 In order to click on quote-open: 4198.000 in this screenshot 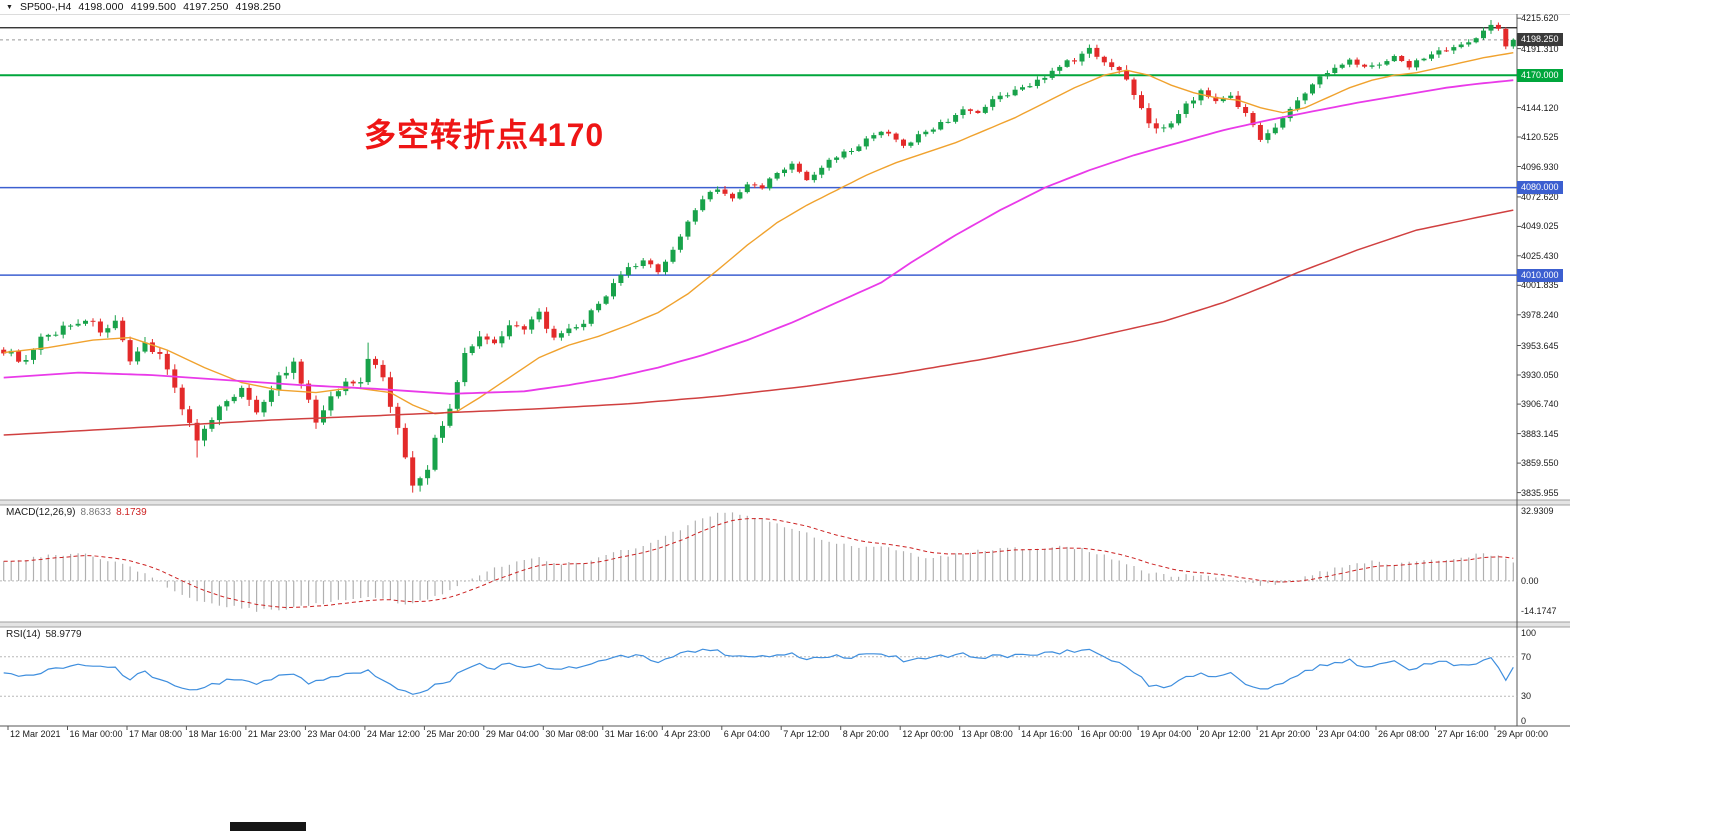, I will do `click(101, 7)`.